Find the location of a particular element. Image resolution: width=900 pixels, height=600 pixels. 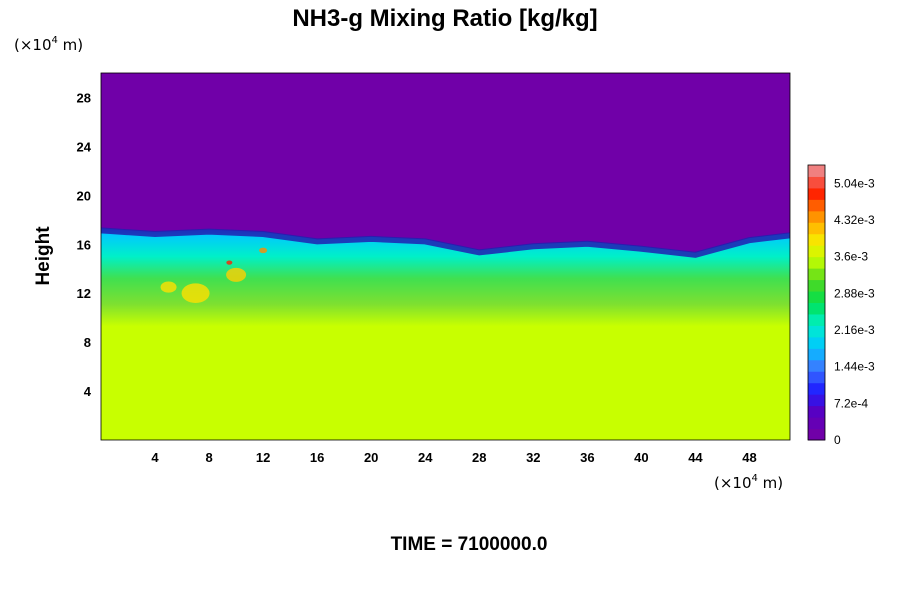

x-axis-unit: (×104 m) is located at coordinates (748, 482).